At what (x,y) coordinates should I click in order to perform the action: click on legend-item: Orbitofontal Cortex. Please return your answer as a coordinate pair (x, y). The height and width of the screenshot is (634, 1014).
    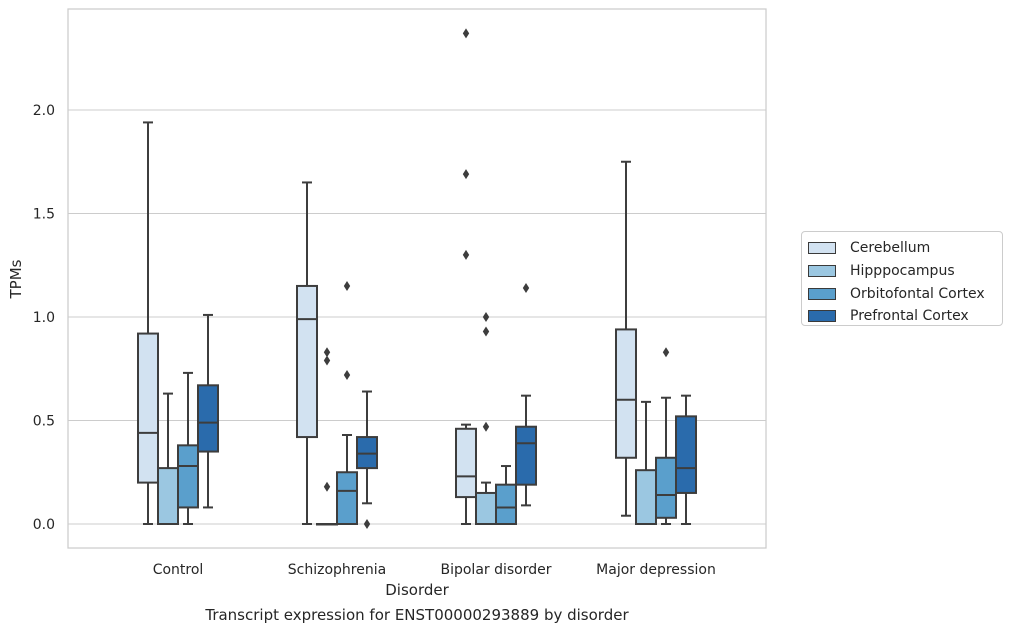
    Looking at the image, I should click on (905, 293).